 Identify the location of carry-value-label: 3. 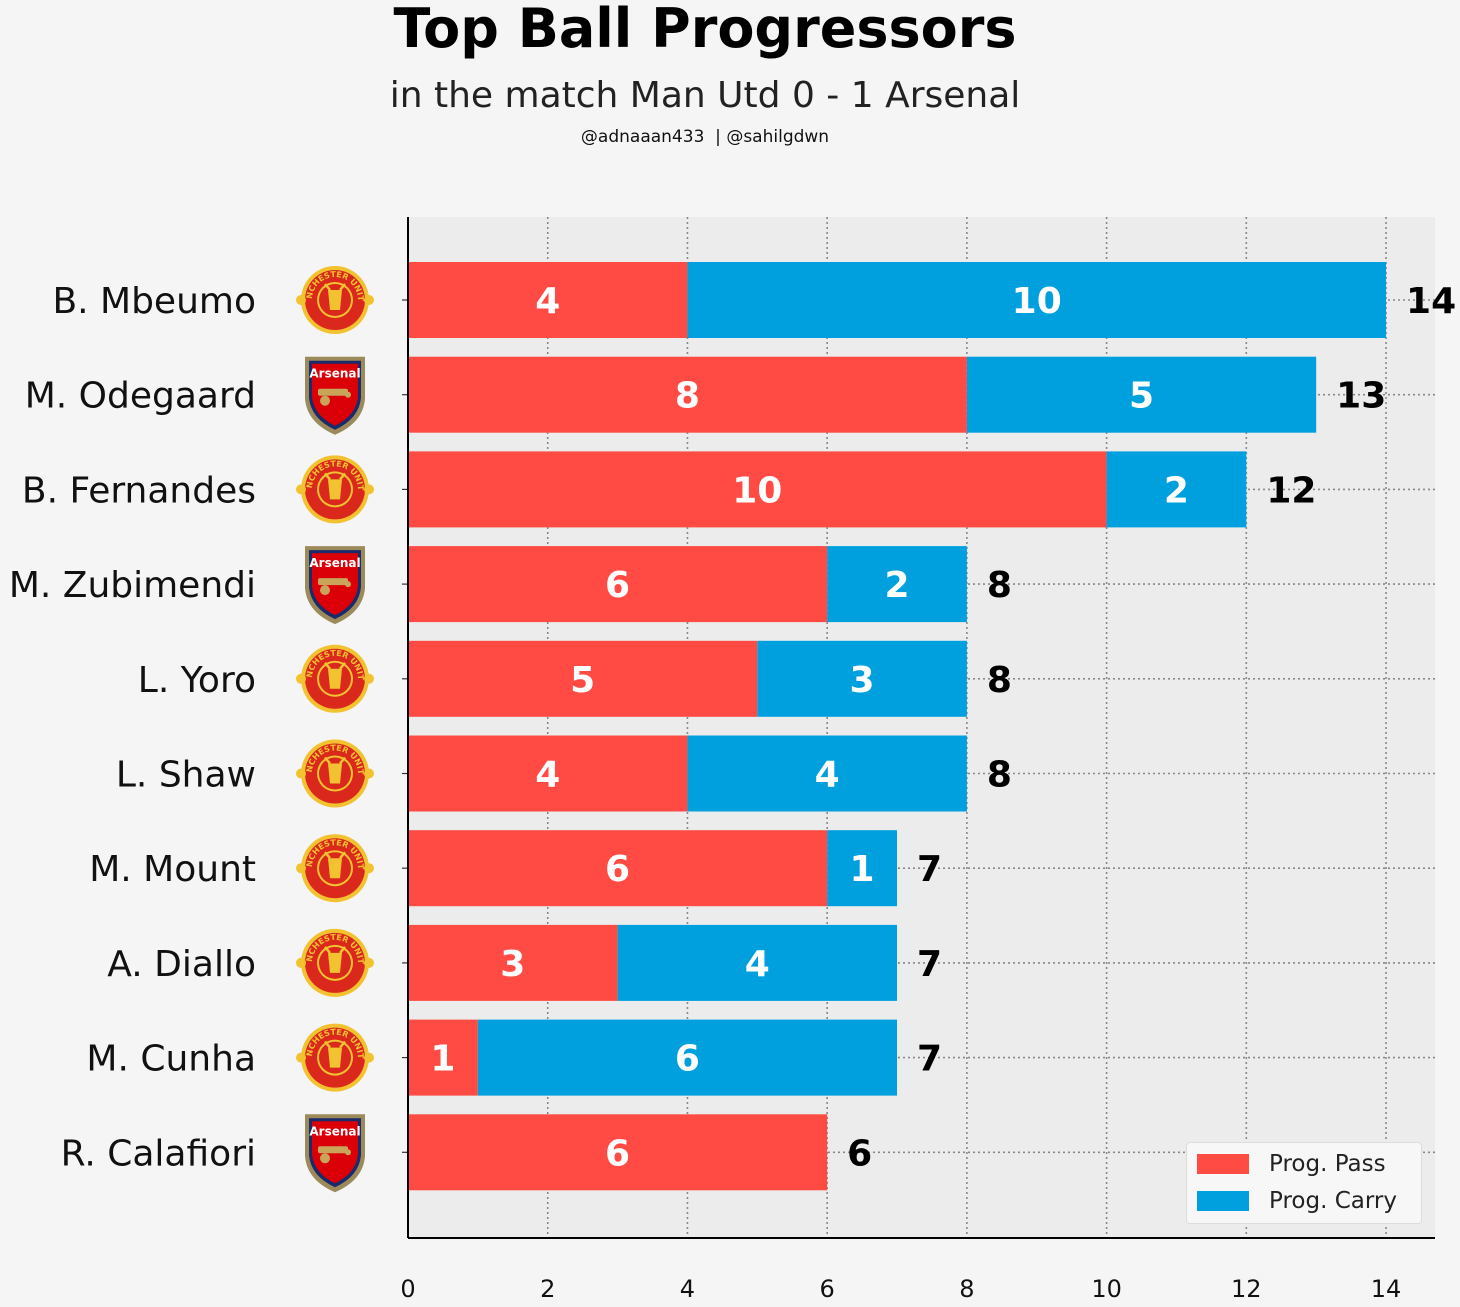
(862, 680).